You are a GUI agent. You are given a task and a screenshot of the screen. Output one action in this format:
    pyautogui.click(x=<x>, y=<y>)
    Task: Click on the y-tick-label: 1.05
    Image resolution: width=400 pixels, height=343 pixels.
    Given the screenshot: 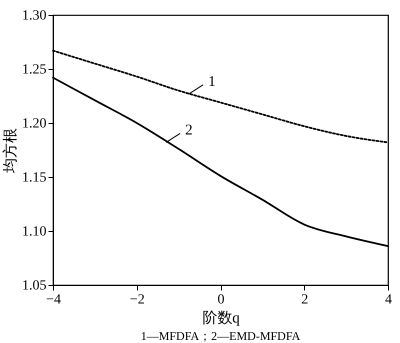 What is the action you would take?
    pyautogui.click(x=34, y=286)
    